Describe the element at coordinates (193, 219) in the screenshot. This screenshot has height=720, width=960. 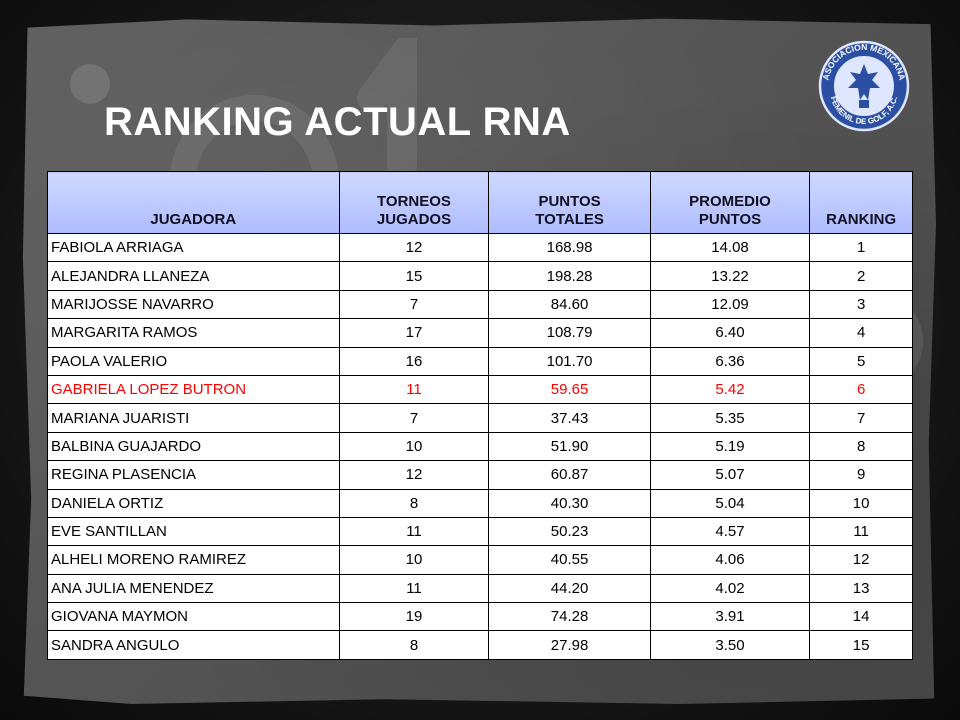
I see `header-label: JUGADORA` at that location.